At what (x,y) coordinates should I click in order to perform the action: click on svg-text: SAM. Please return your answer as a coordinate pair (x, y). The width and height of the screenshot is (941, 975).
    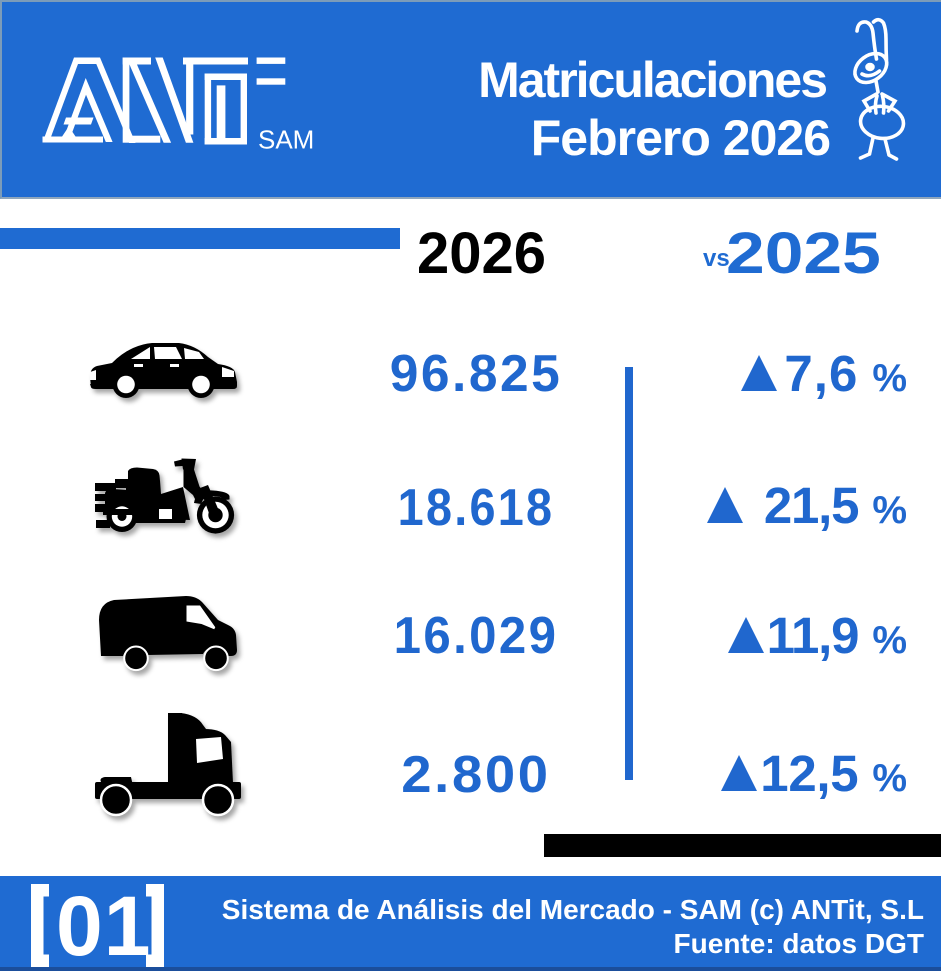
    Looking at the image, I should click on (286, 140).